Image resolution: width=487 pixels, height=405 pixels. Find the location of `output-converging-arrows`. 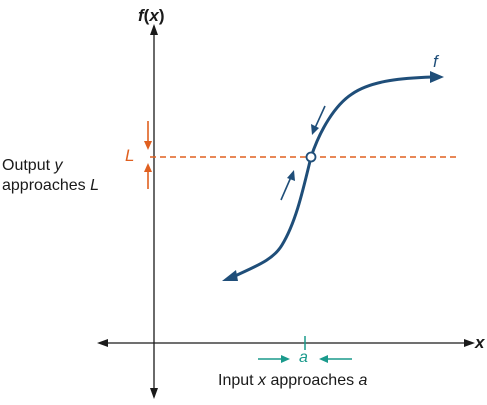

output-converging-arrows is located at coordinates (148, 155).